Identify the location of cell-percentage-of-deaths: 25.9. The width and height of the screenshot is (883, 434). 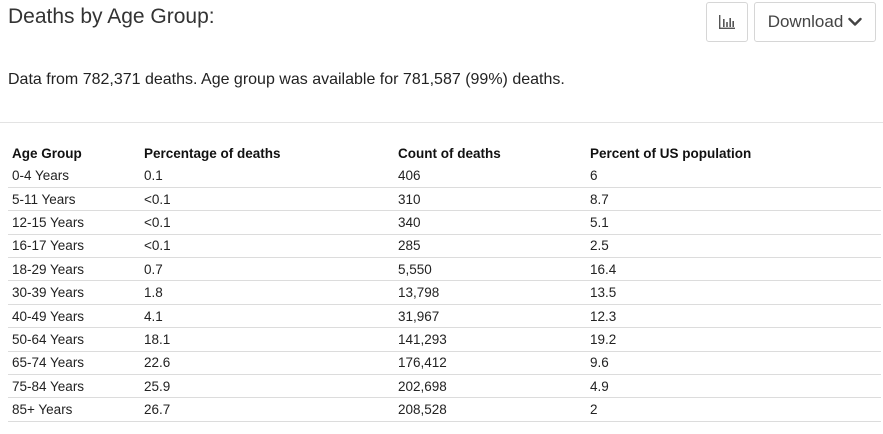
(267, 386).